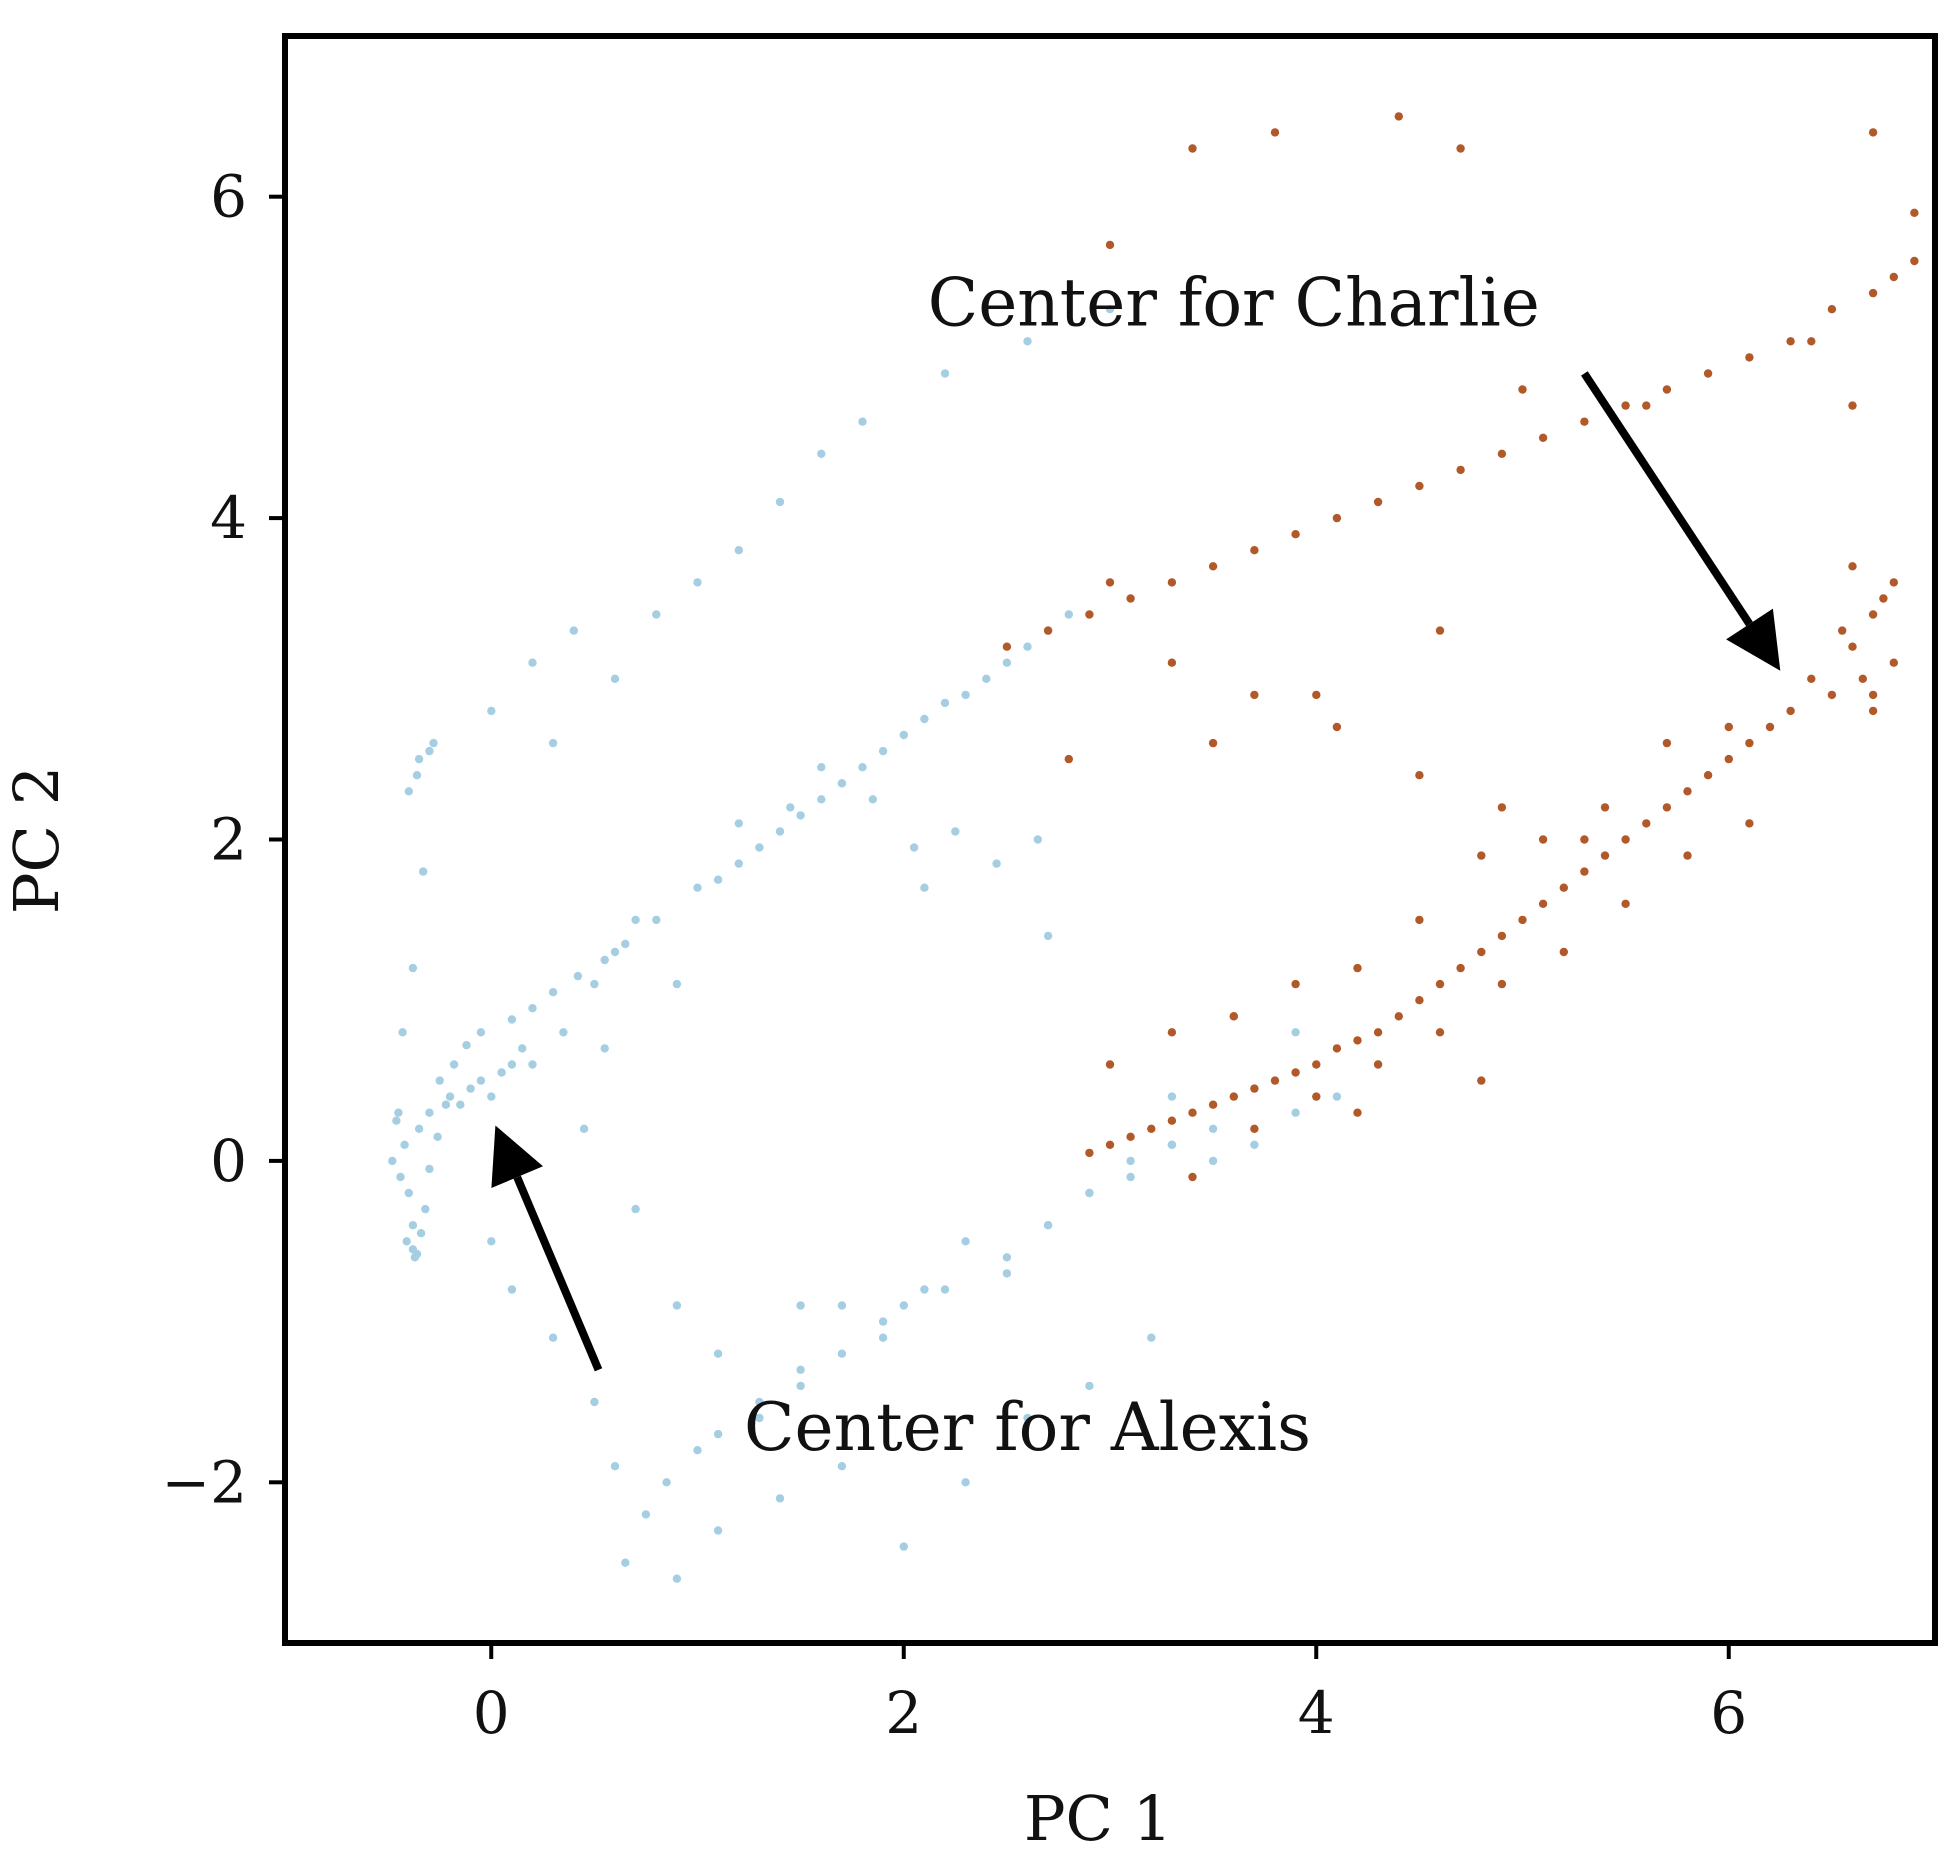 The image size is (1943, 1864). Describe the element at coordinates (1027, 1427) in the screenshot. I see `annotation-text: Center for Alexis` at that location.